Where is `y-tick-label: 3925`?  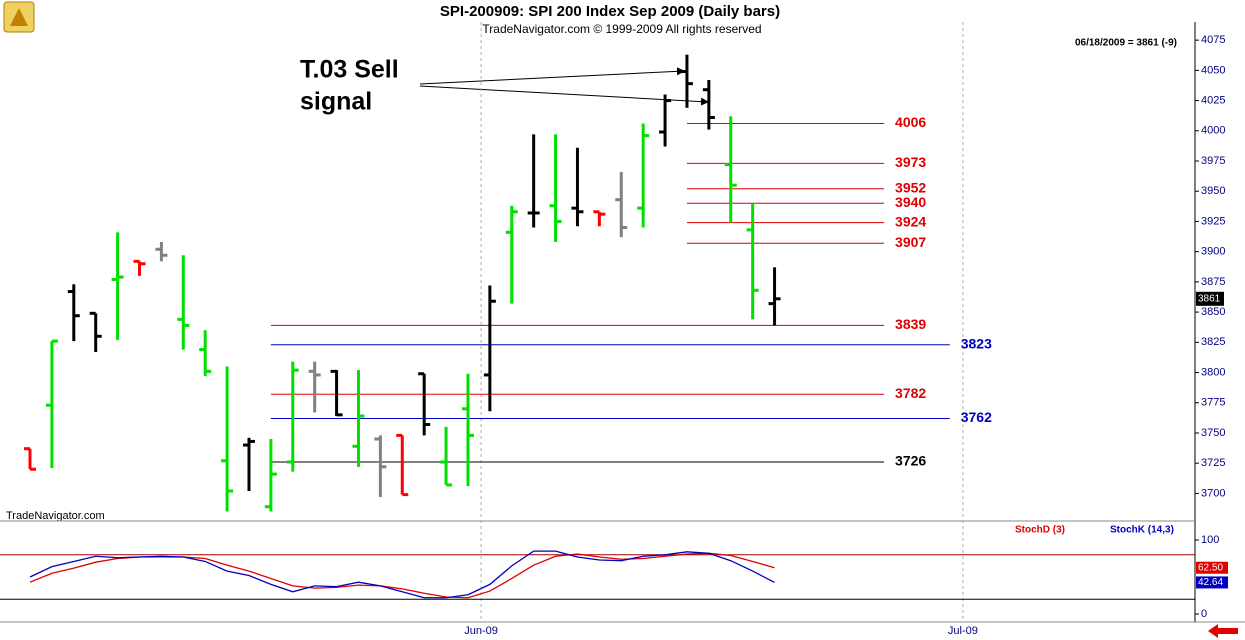
y-tick-label: 3925 is located at coordinates (1213, 221).